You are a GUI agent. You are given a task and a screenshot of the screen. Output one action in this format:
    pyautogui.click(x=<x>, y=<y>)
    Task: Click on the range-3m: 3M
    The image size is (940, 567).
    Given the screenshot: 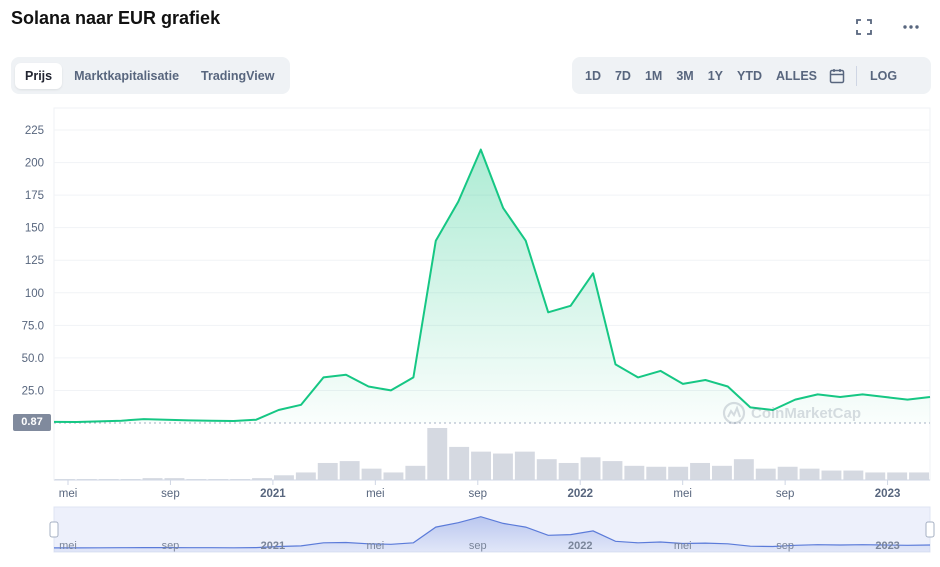 What is the action you would take?
    pyautogui.click(x=685, y=75)
    